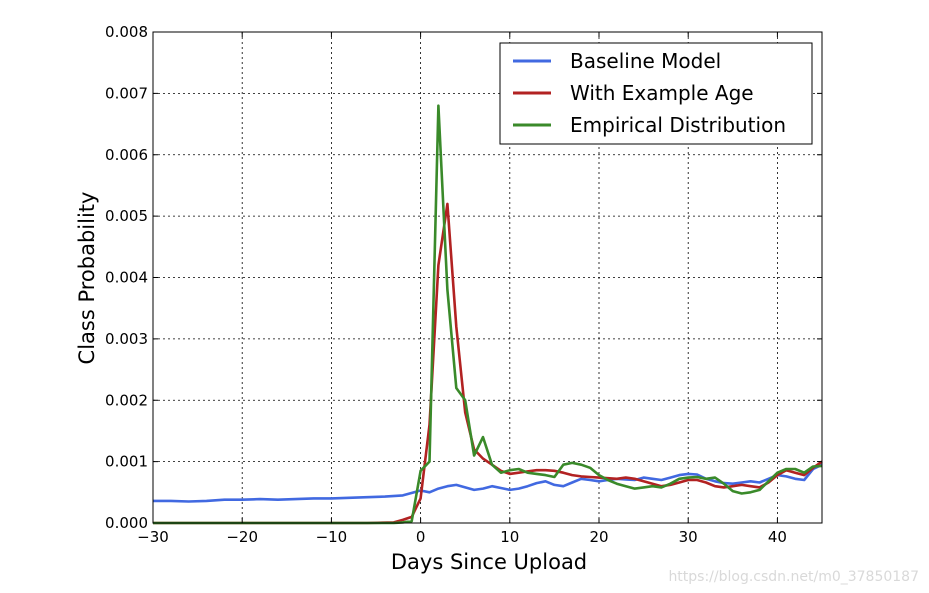 The image size is (929, 593). Describe the element at coordinates (126, 278) in the screenshot. I see `y-tick-label: 0.004` at that location.